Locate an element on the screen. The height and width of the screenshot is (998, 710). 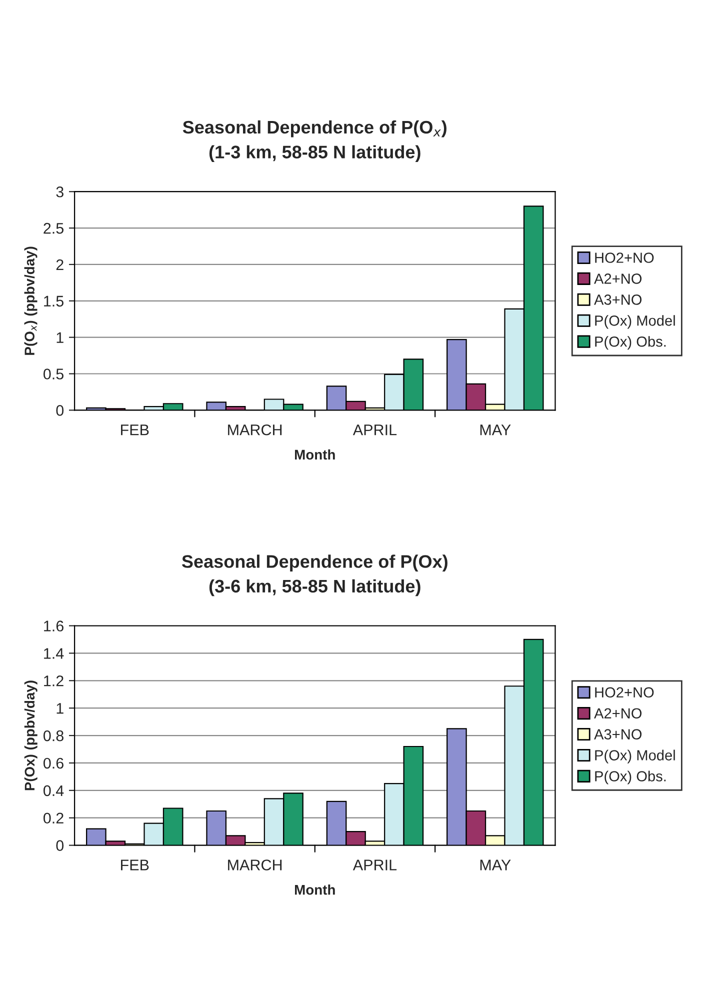
y-tick-label: 1.5 is located at coordinates (54, 301).